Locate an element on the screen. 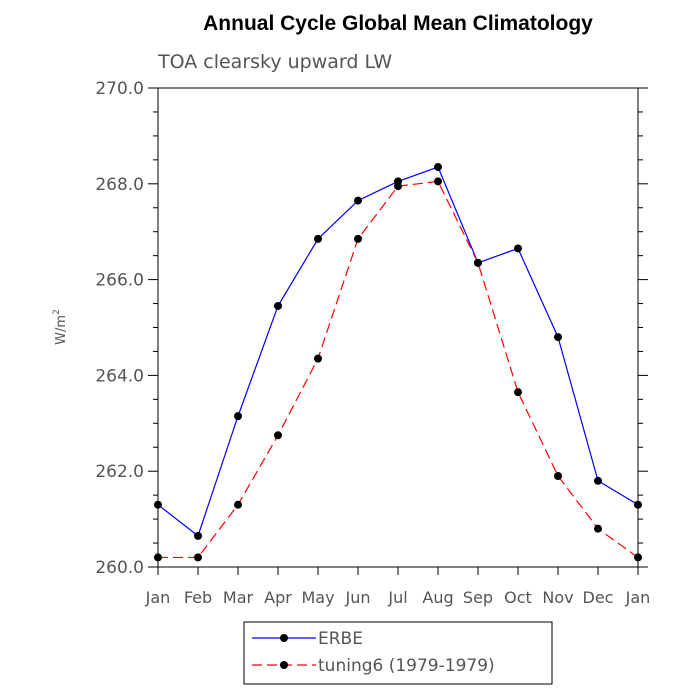 This screenshot has width=700, height=700. x-tick-label: Apr is located at coordinates (278, 597).